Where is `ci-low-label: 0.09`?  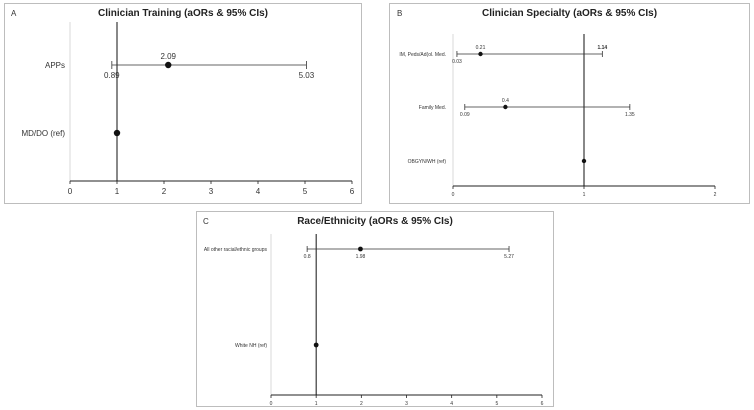 ci-low-label: 0.09 is located at coordinates (465, 115).